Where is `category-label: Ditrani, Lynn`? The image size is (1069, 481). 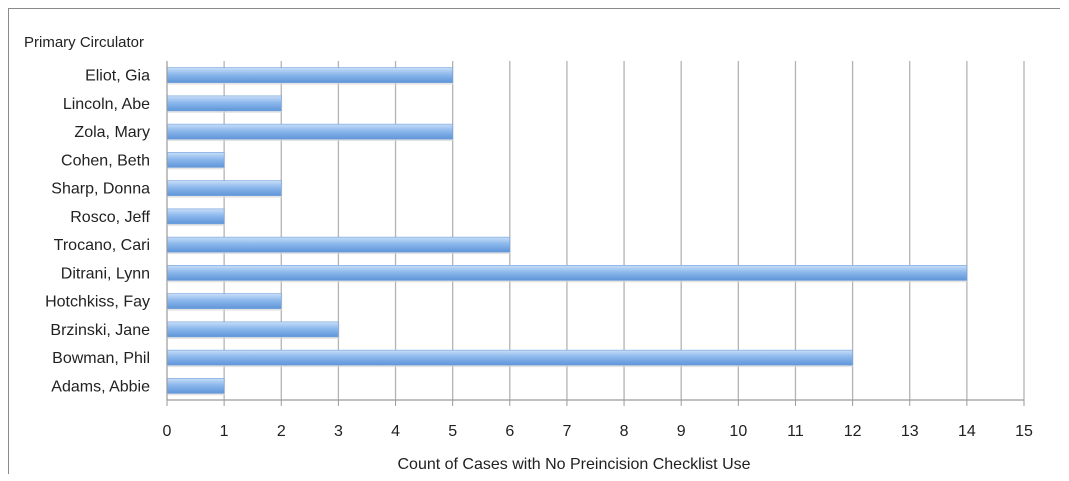 category-label: Ditrani, Lynn is located at coordinates (105, 273).